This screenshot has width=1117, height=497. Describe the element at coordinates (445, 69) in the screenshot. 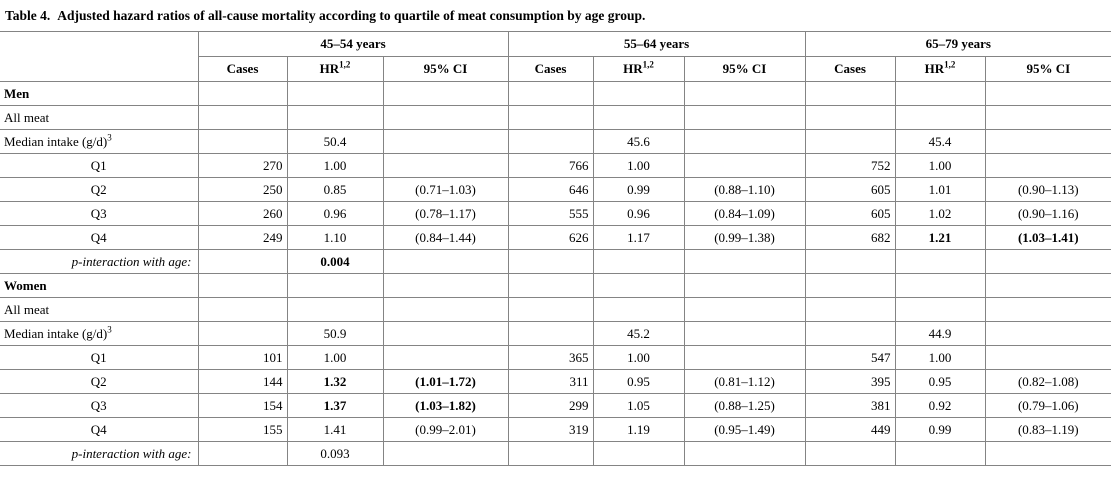

I see `col-header-ci-g1: 95% CI` at that location.